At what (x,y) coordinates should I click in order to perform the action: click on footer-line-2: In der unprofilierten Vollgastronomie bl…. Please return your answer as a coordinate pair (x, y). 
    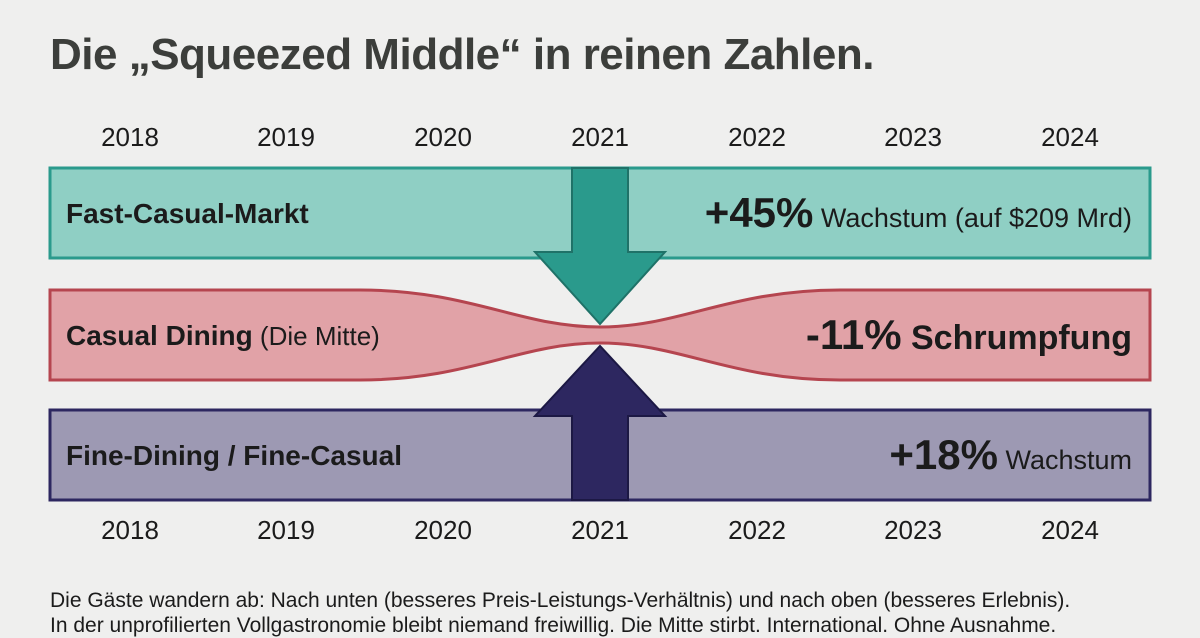
    Looking at the image, I should click on (553, 625).